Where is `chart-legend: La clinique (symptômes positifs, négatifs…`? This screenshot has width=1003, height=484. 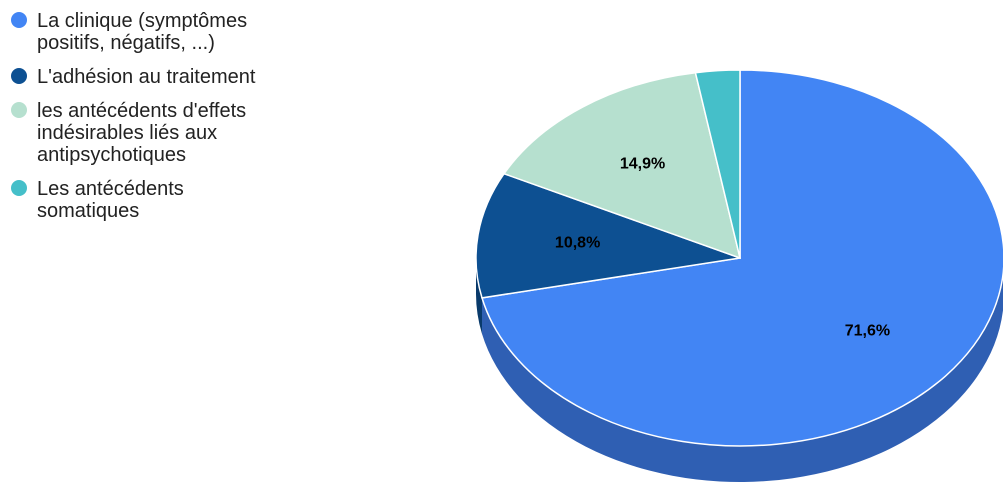
chart-legend: La clinique (symptômes positifs, négatifs… is located at coordinates (133, 116).